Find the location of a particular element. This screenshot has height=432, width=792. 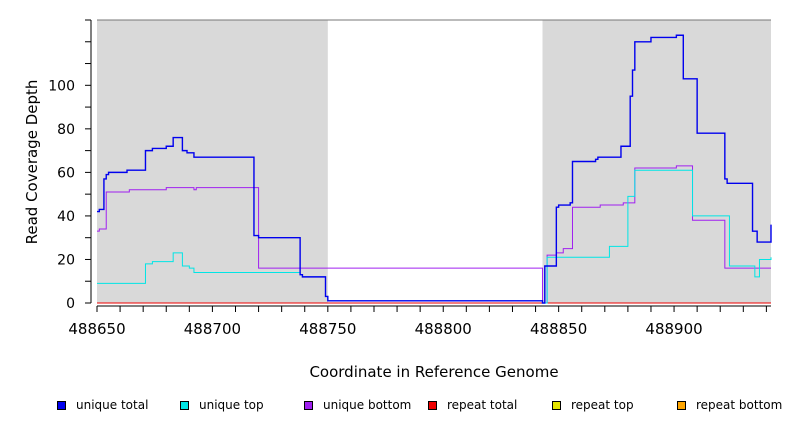

x-axis: 488650 488700 488750 488800 488850 488900 is located at coordinates (419, 321).